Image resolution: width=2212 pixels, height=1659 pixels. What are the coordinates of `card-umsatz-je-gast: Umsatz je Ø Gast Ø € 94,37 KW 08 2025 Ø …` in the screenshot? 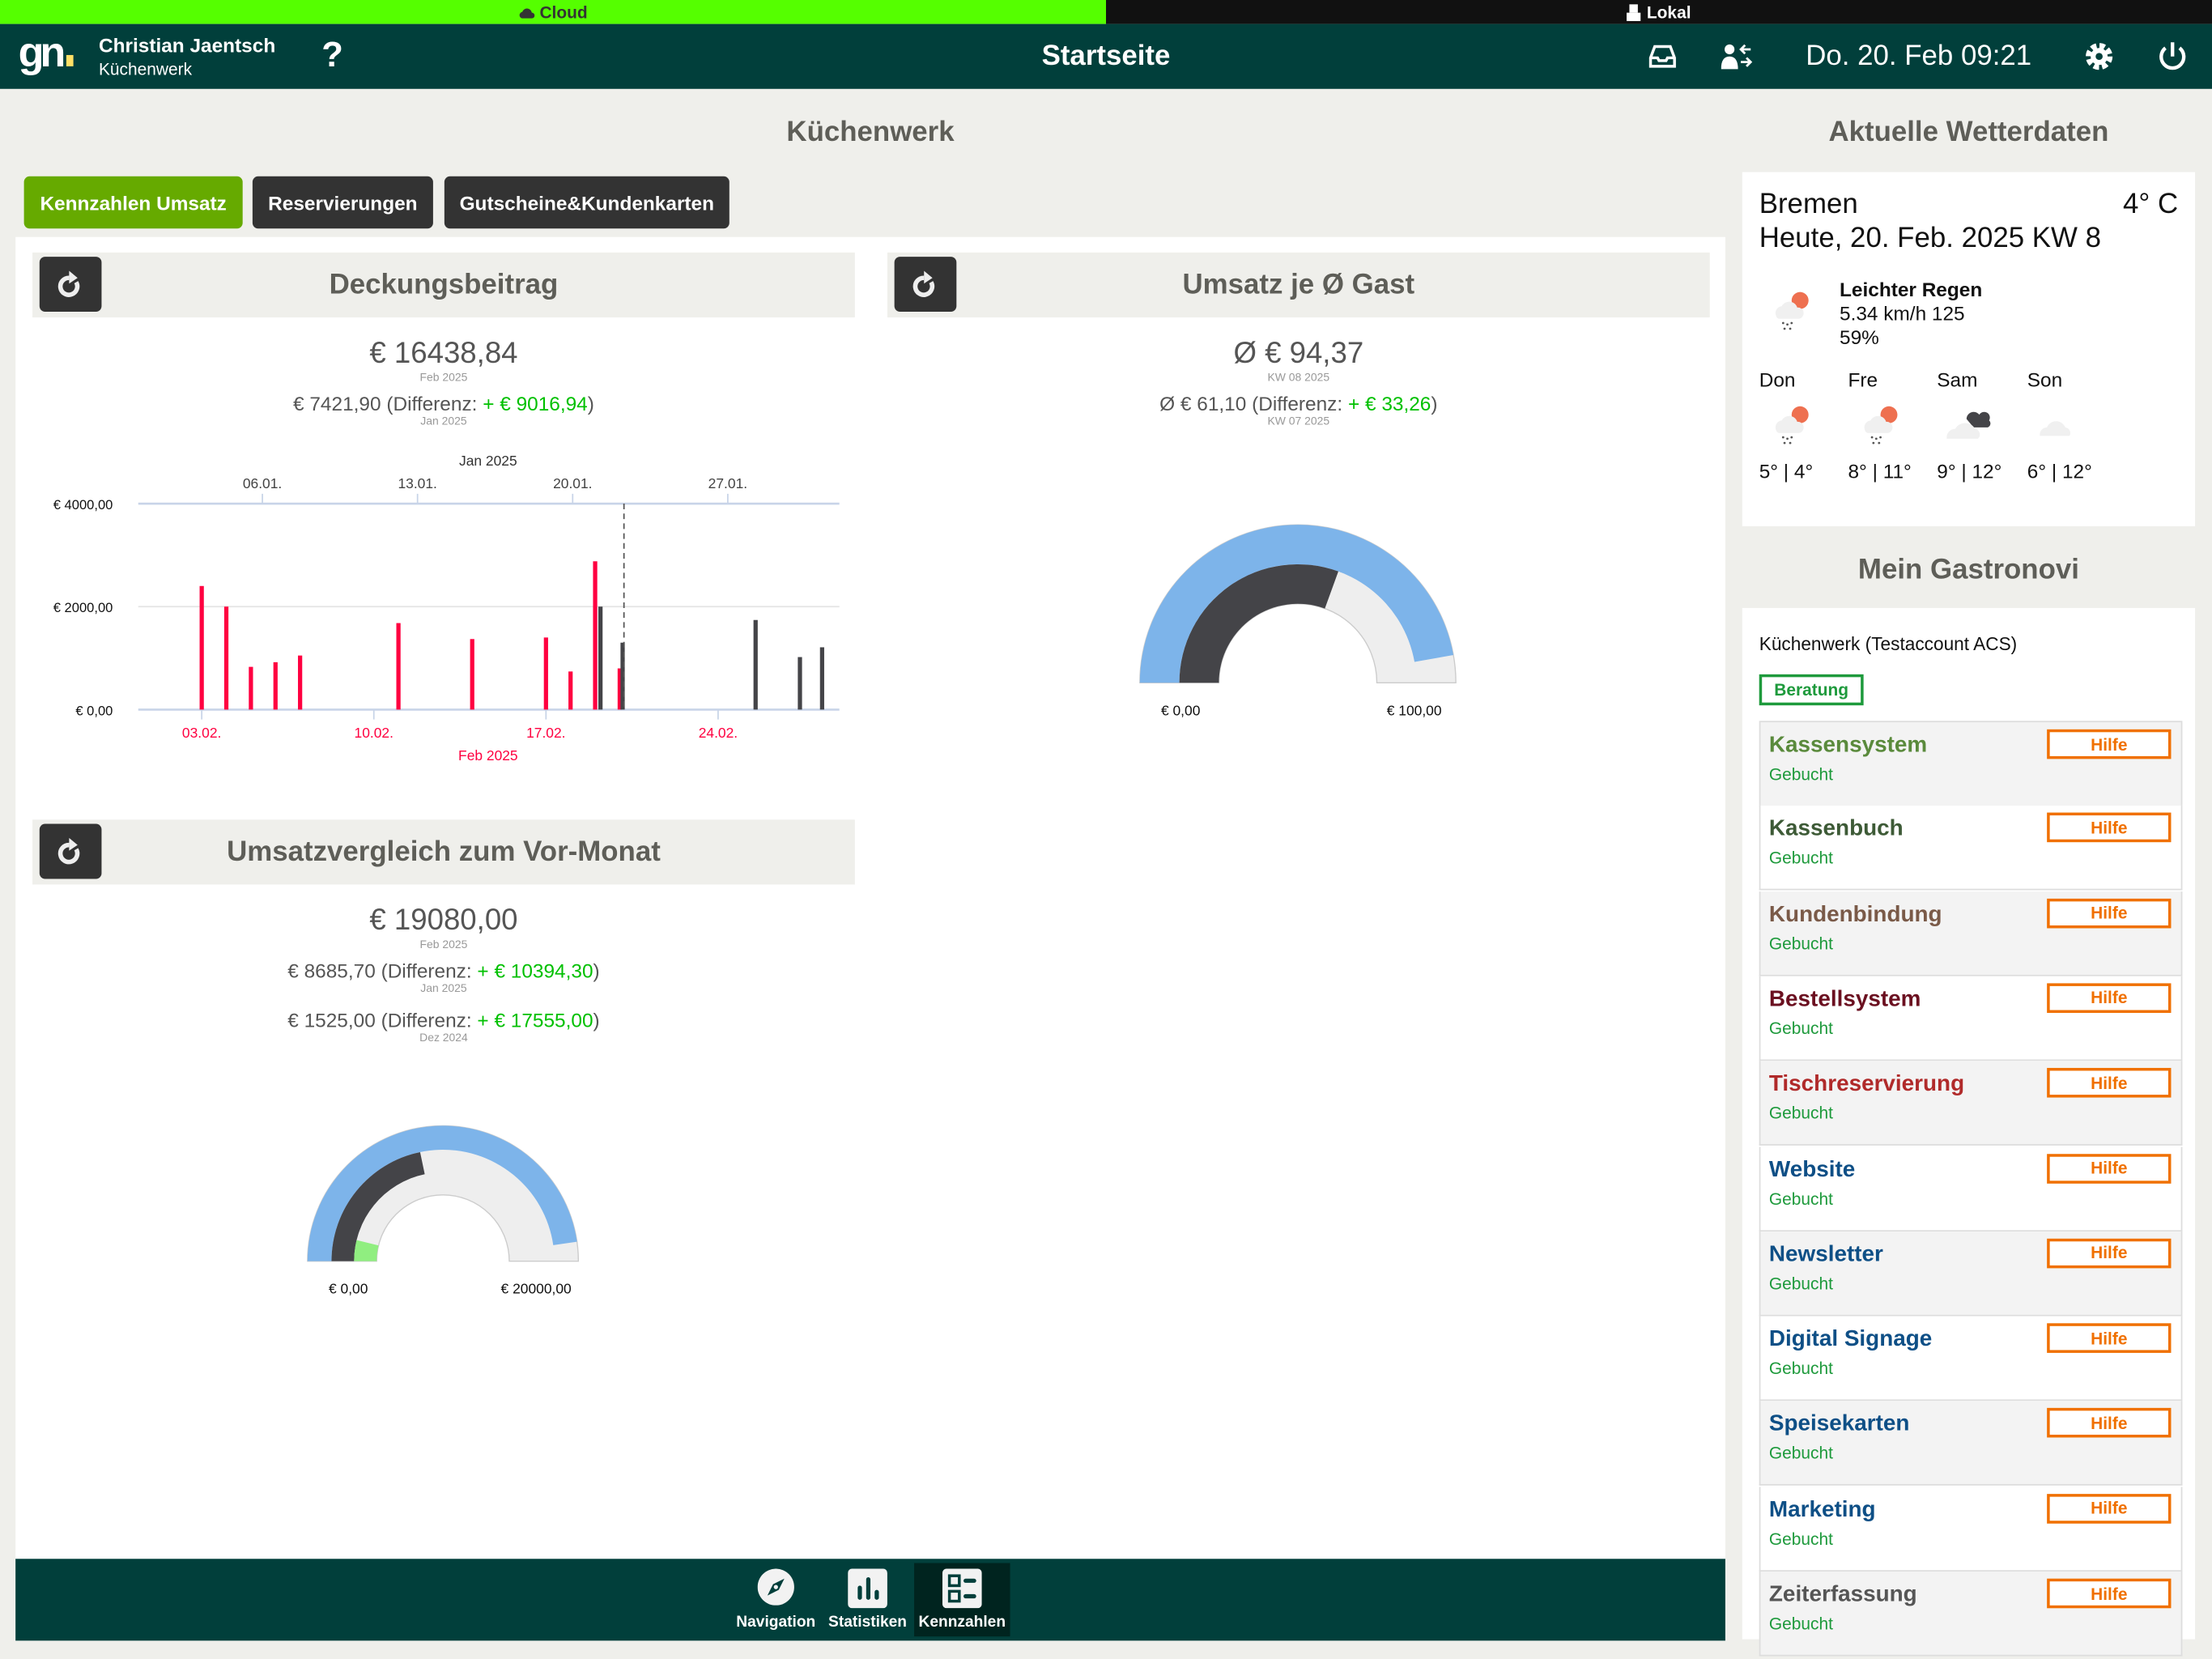 It's located at (1298, 340).